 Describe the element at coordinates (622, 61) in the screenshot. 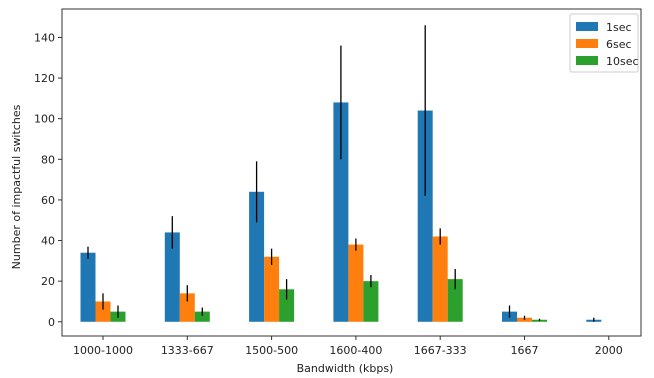

I see `legend-label: 10sec` at that location.